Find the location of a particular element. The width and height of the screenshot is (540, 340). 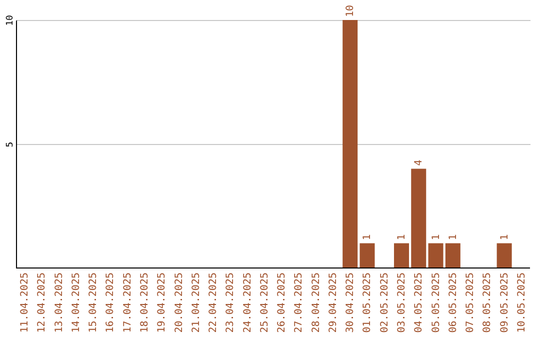

data-label: 10 is located at coordinates (350, 10).